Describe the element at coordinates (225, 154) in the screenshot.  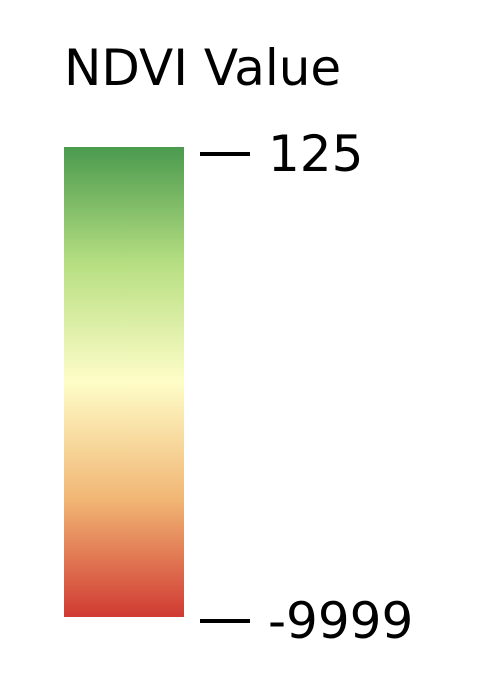
I see `tick-max` at that location.